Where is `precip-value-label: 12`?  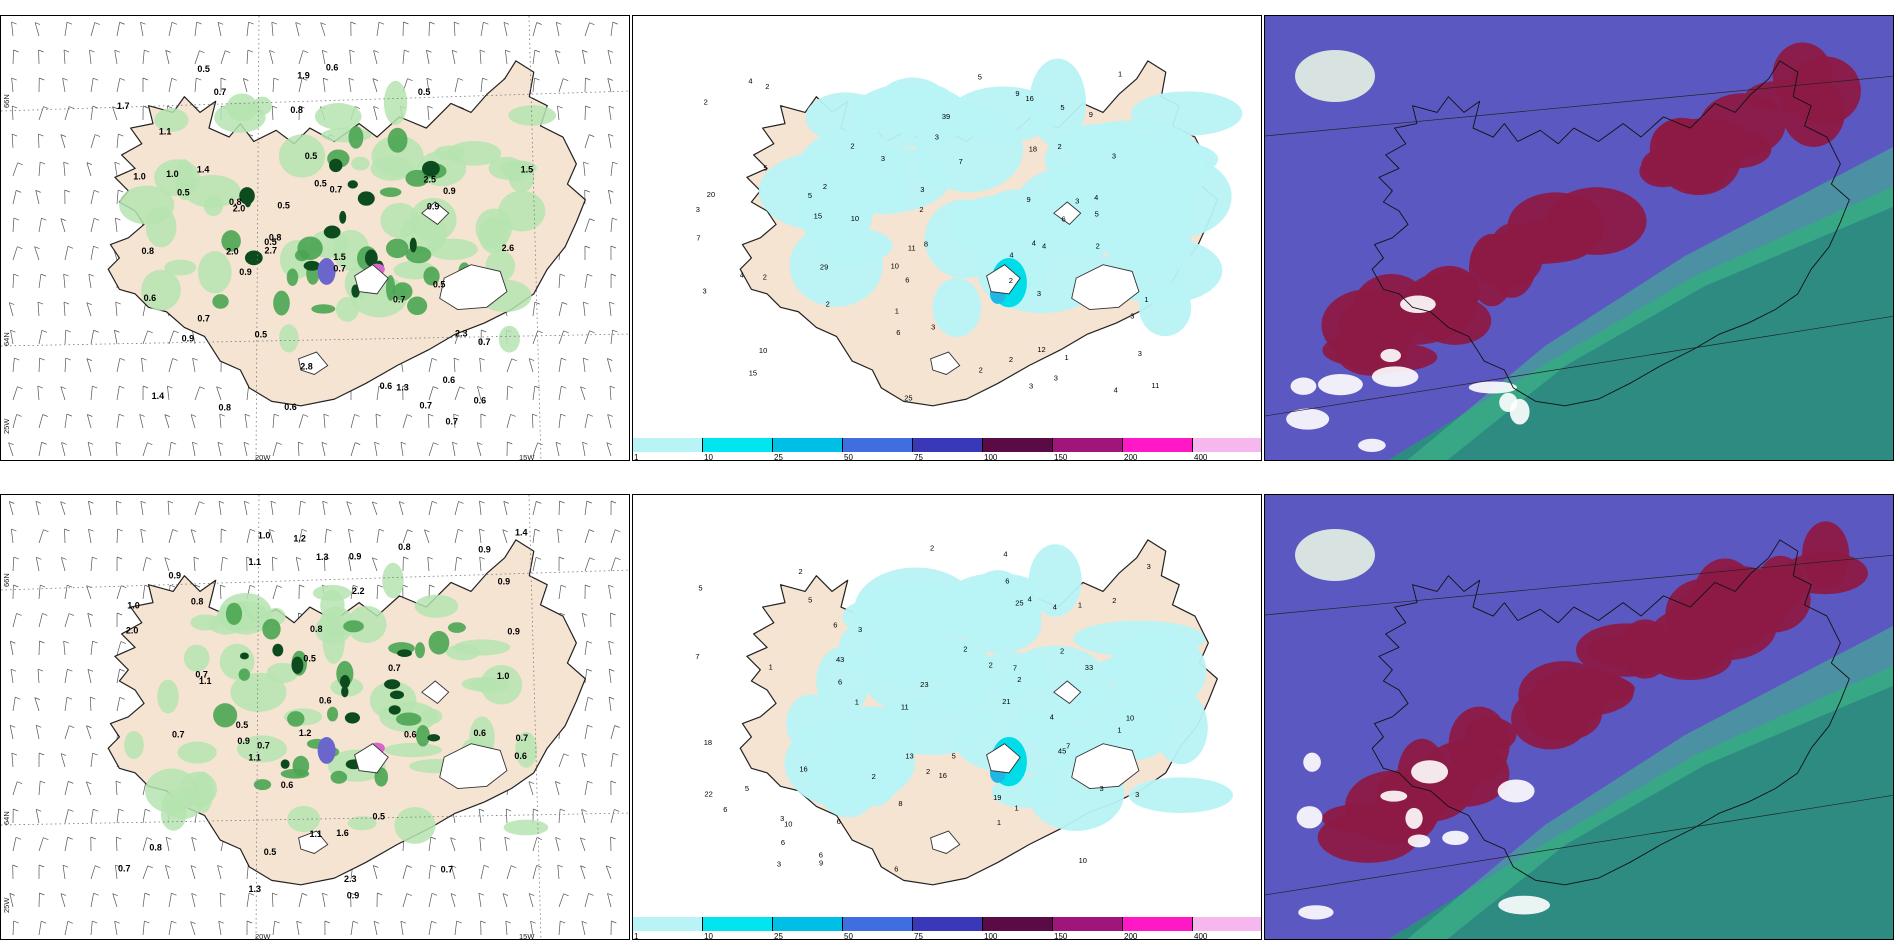
precip-value-label: 12 is located at coordinates (1041, 349).